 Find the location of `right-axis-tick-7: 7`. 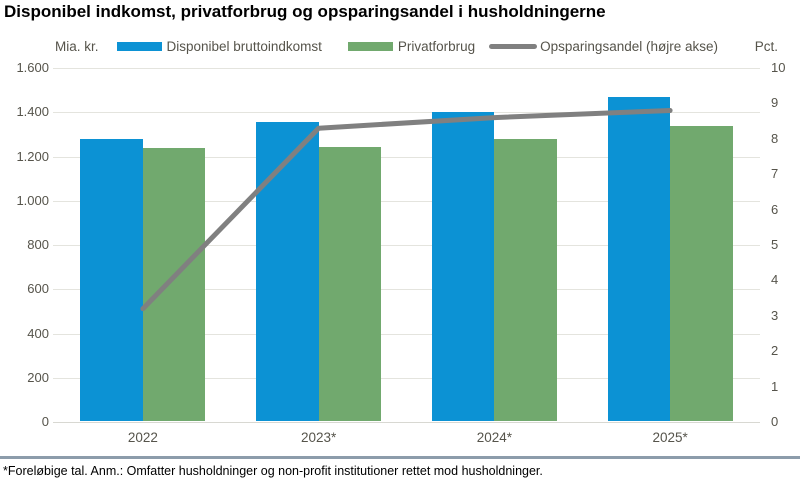

right-axis-tick-7: 7 is located at coordinates (775, 174).